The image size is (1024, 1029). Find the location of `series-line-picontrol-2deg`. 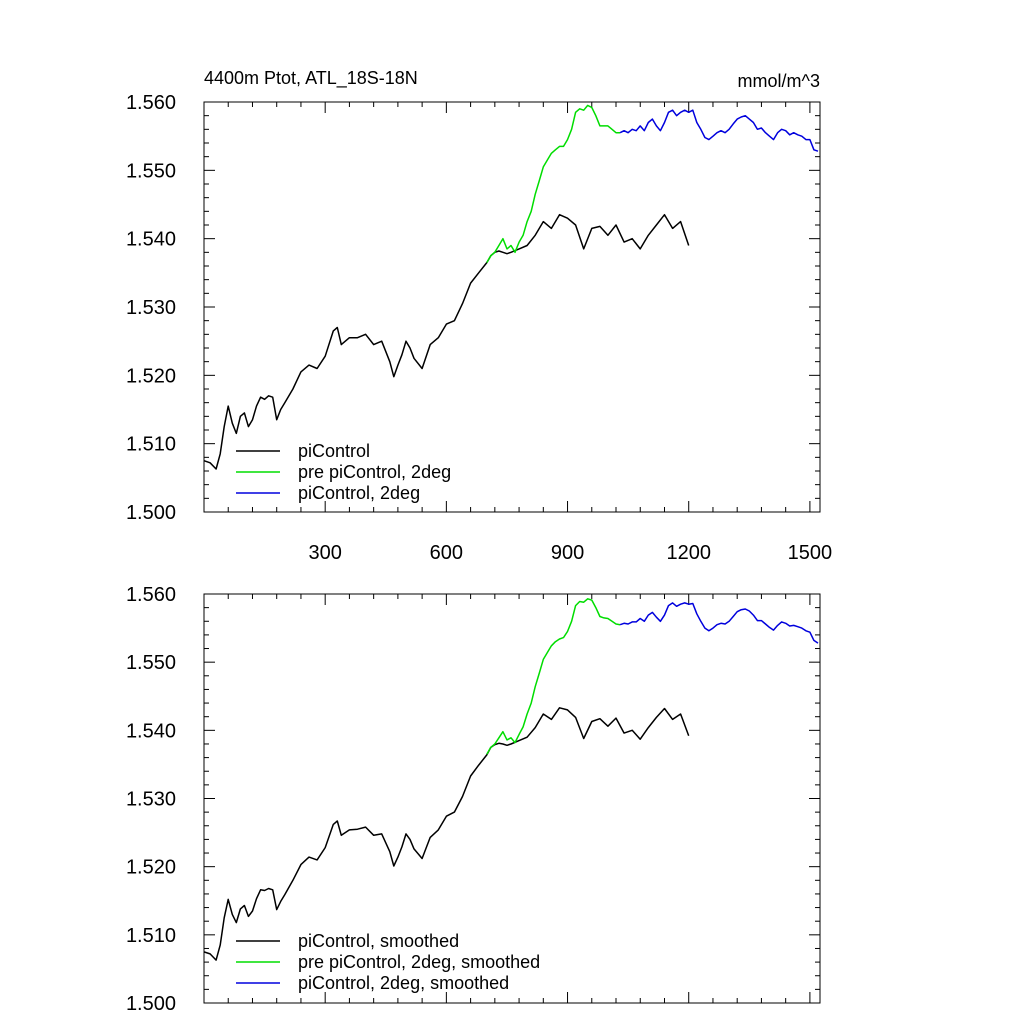

series-line-picontrol-2deg is located at coordinates (719, 130).